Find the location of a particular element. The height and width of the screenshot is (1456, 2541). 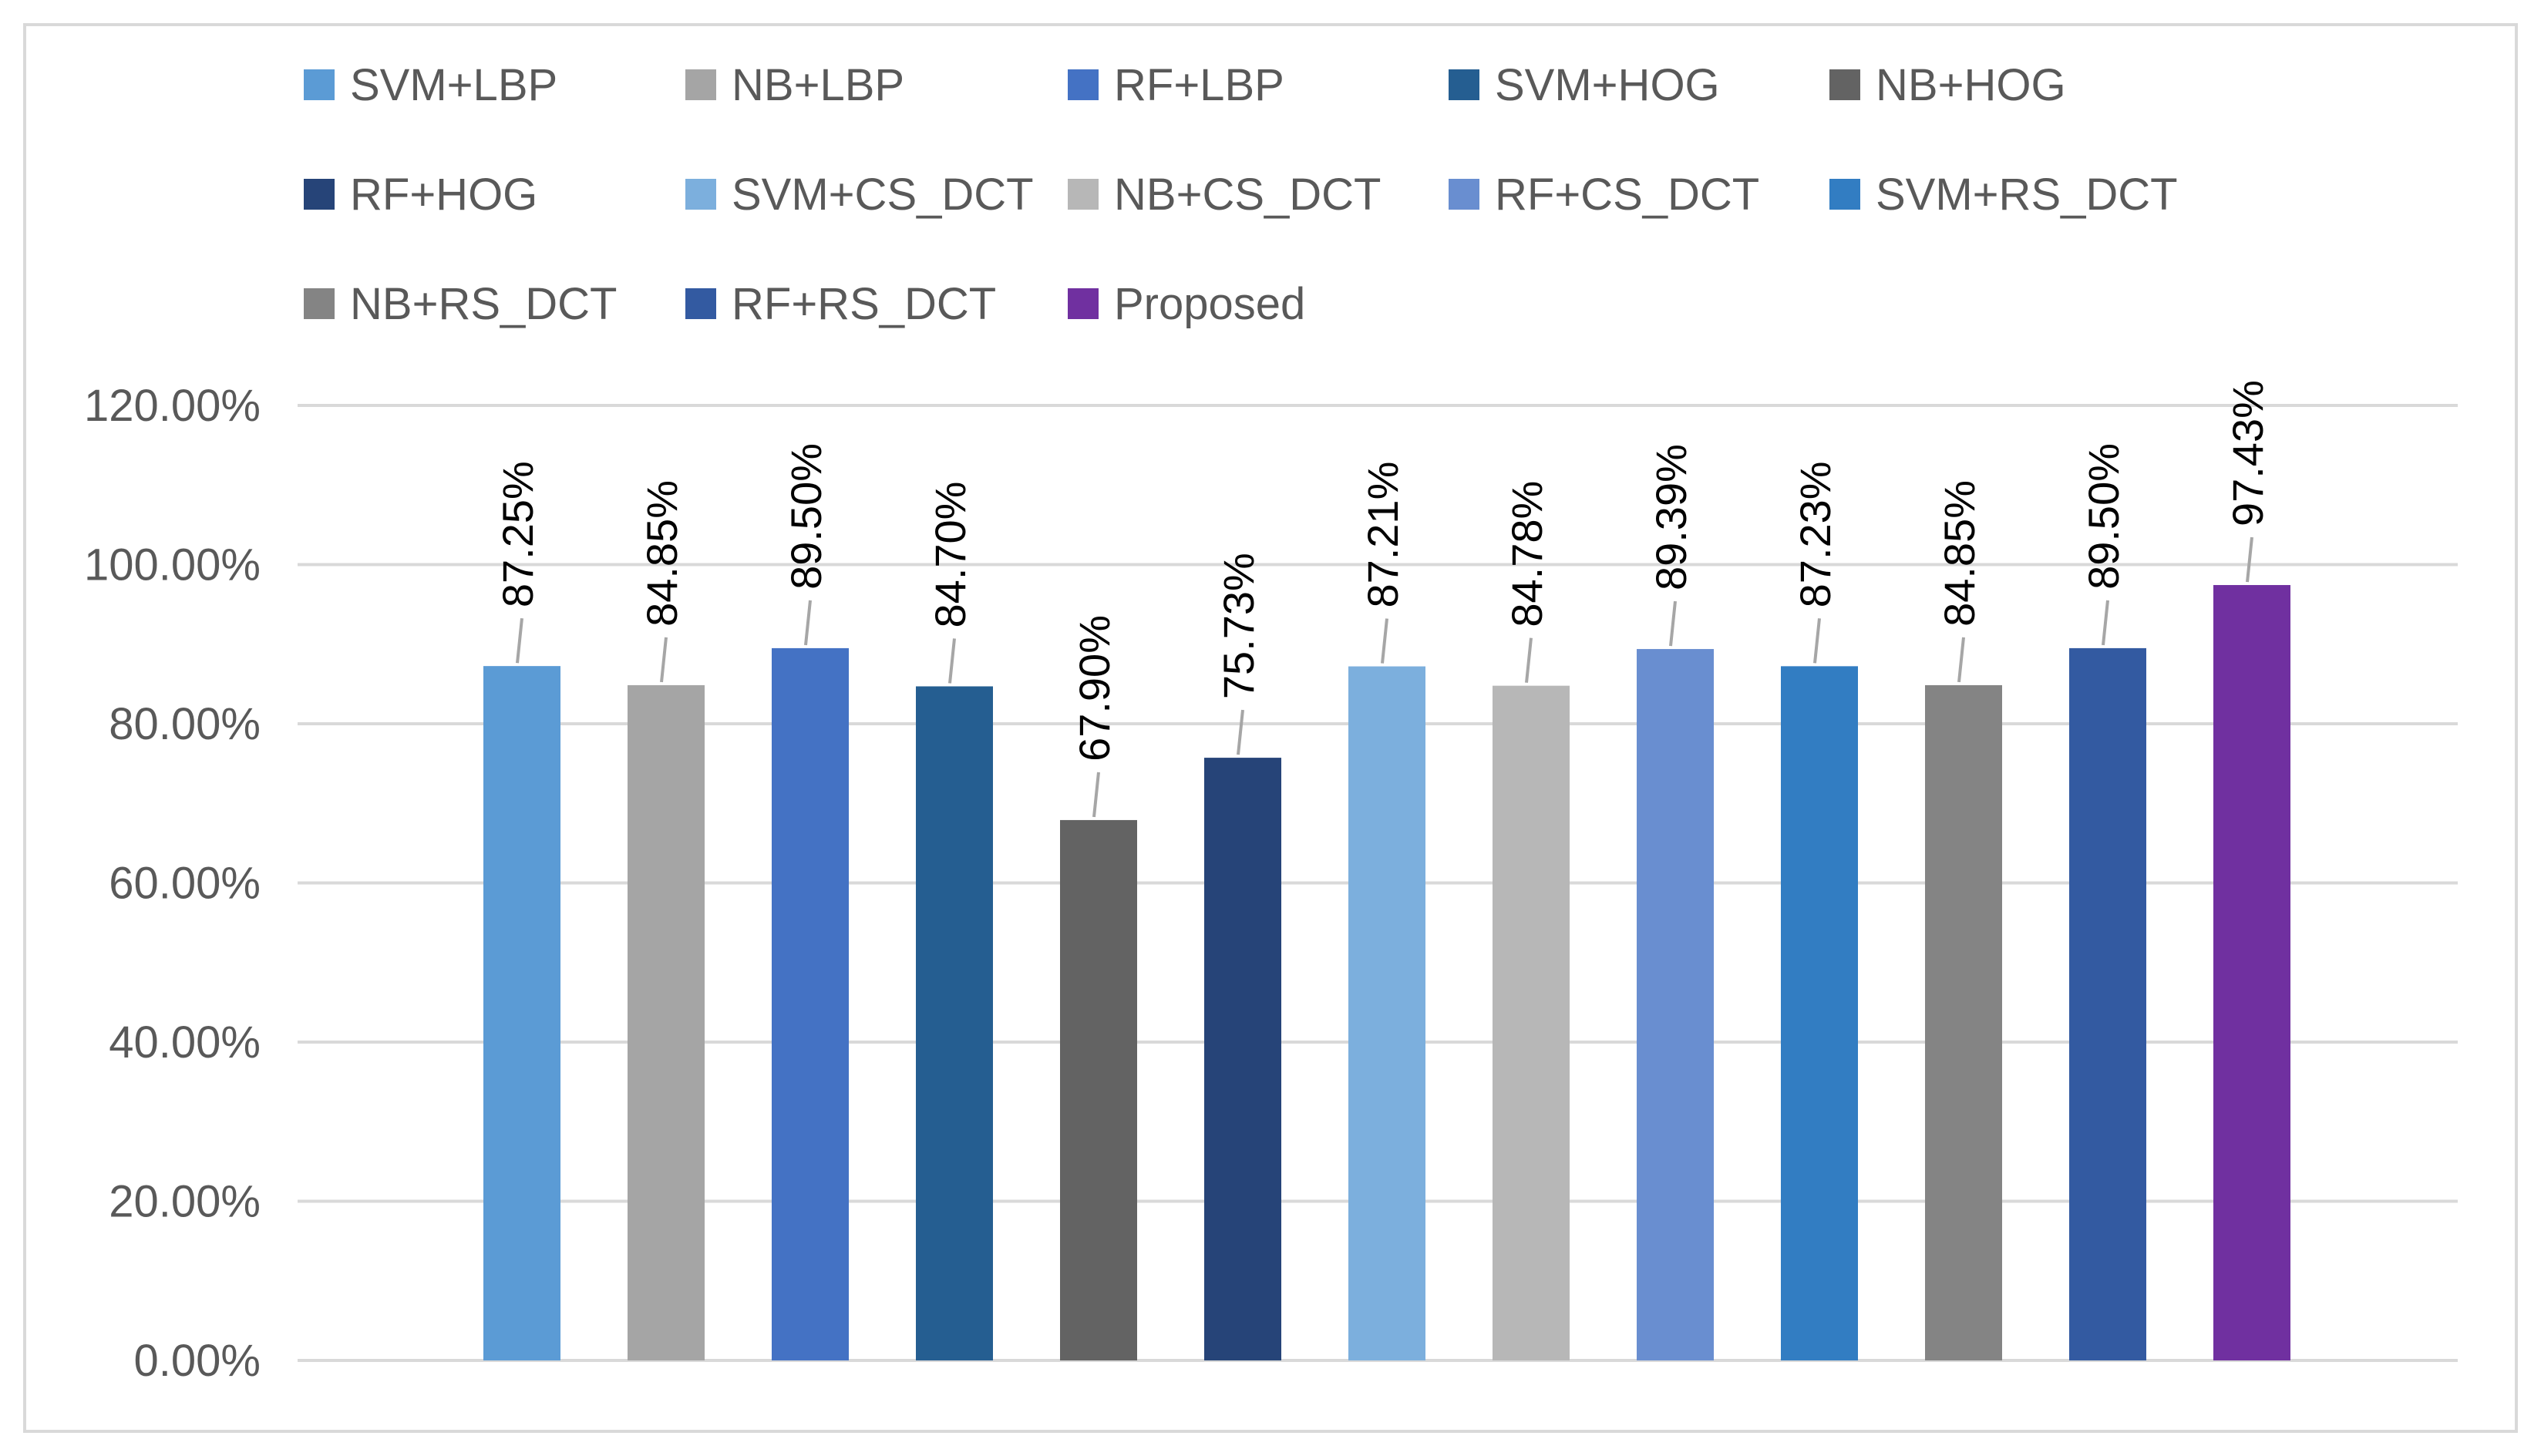

legend-label: SVM+CS_DCT is located at coordinates (883, 195).